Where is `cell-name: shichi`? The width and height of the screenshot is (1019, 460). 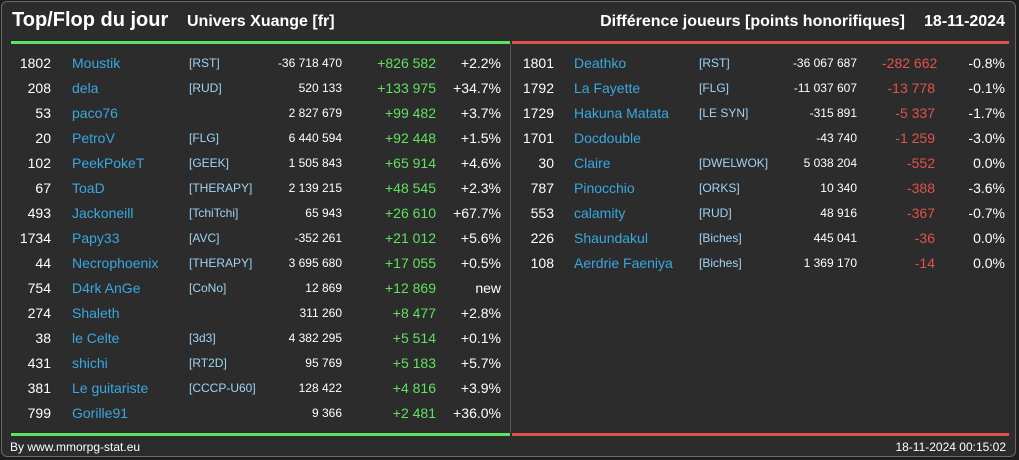 cell-name: shichi is located at coordinates (90, 363).